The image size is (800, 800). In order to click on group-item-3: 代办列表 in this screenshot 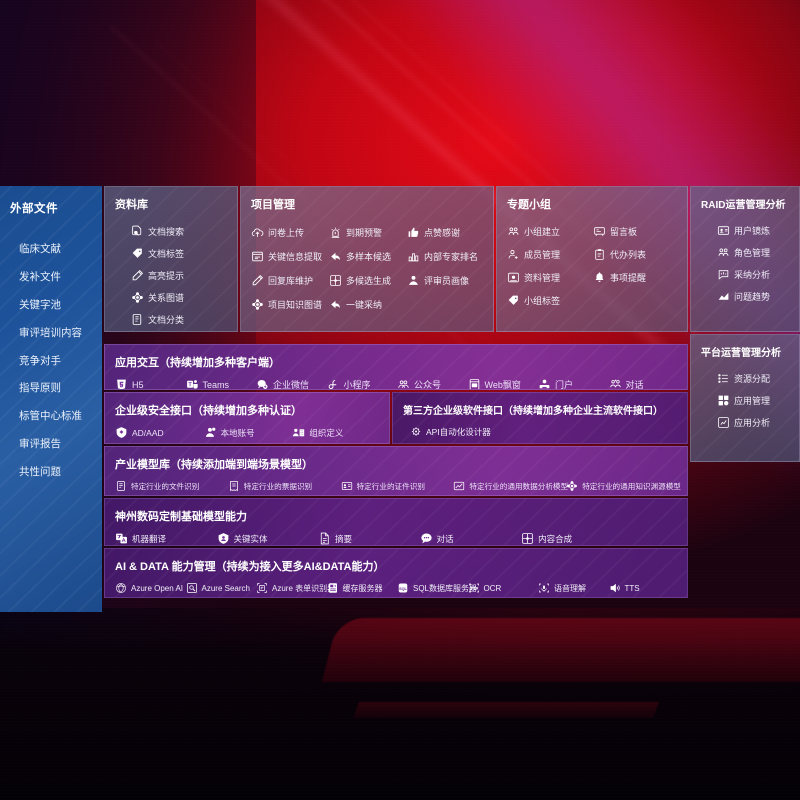, I will do `click(636, 254)`.